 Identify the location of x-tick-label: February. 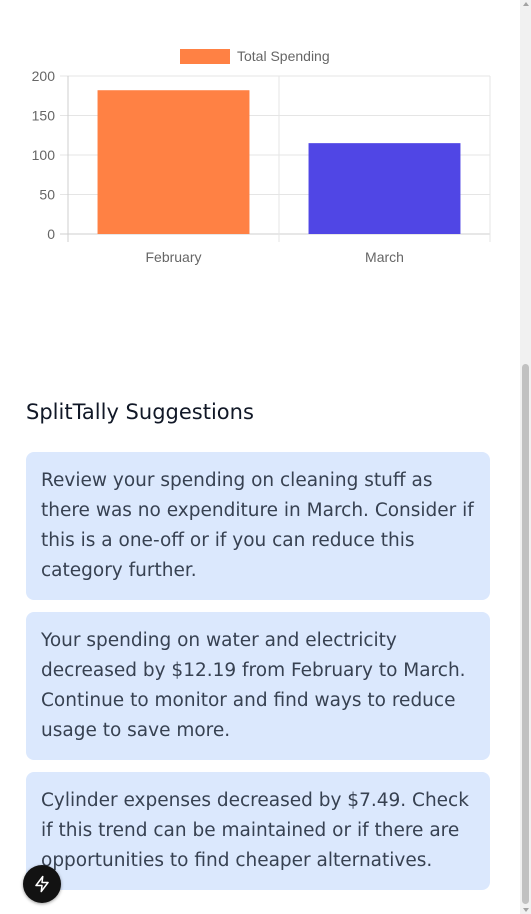
(173, 257).